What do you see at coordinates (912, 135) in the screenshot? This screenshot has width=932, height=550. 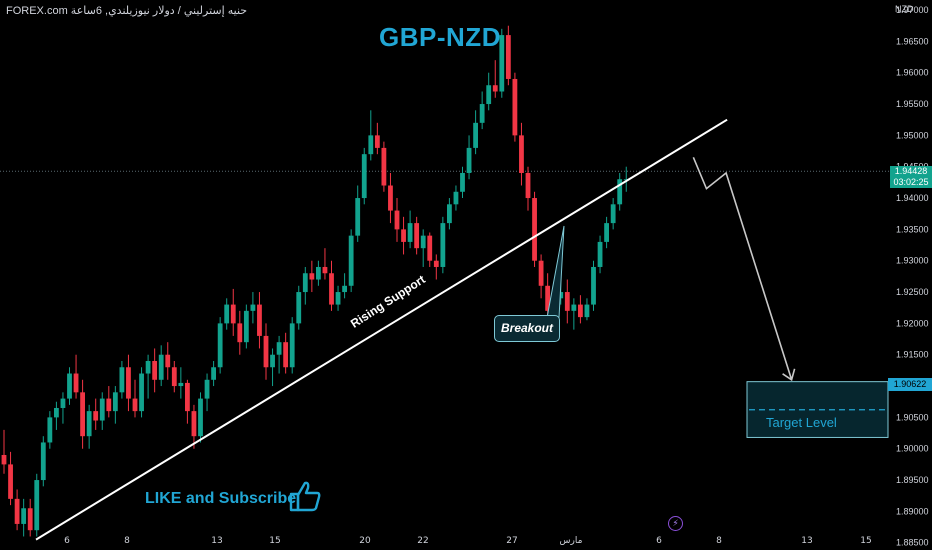 I see `price-tick-label: 1.95000` at bounding box center [912, 135].